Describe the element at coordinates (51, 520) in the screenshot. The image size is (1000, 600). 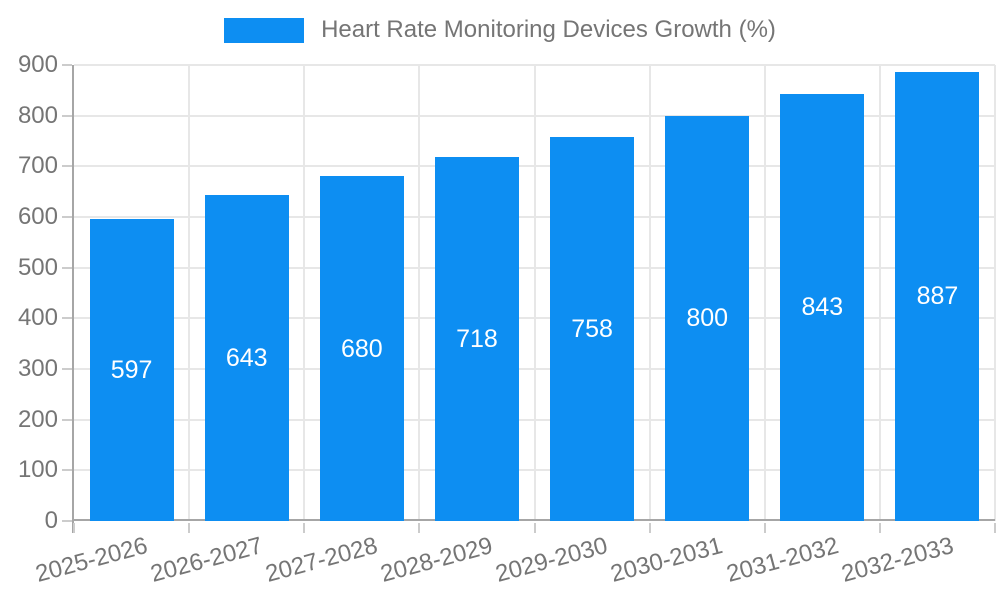
I see `y-axis-label: 0` at that location.